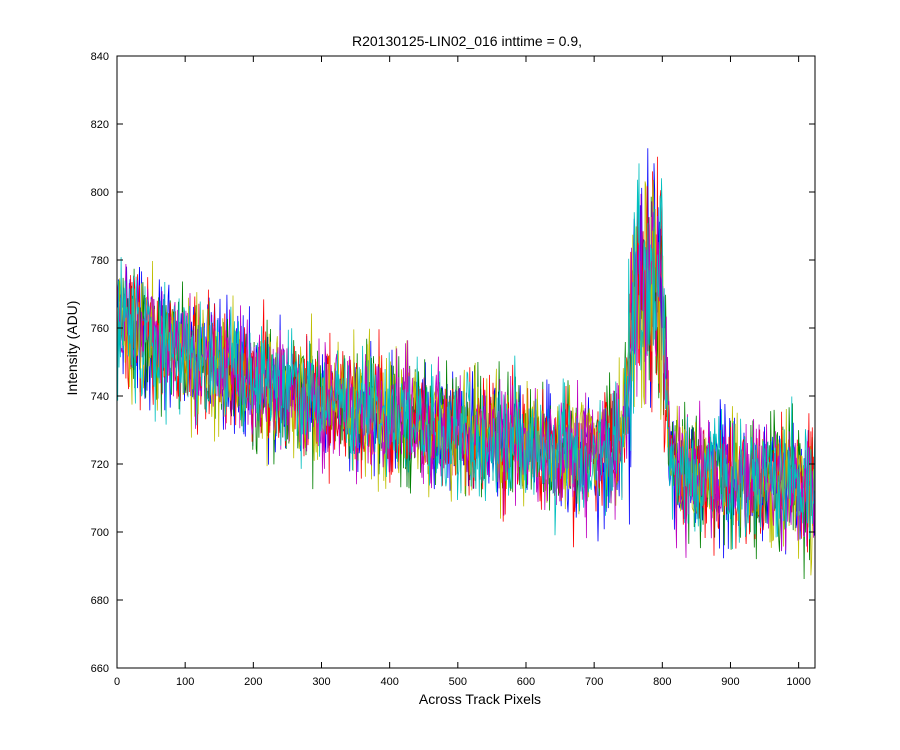 This screenshot has width=900, height=750. Describe the element at coordinates (100, 57) in the screenshot. I see `y-tick-label: 840` at that location.